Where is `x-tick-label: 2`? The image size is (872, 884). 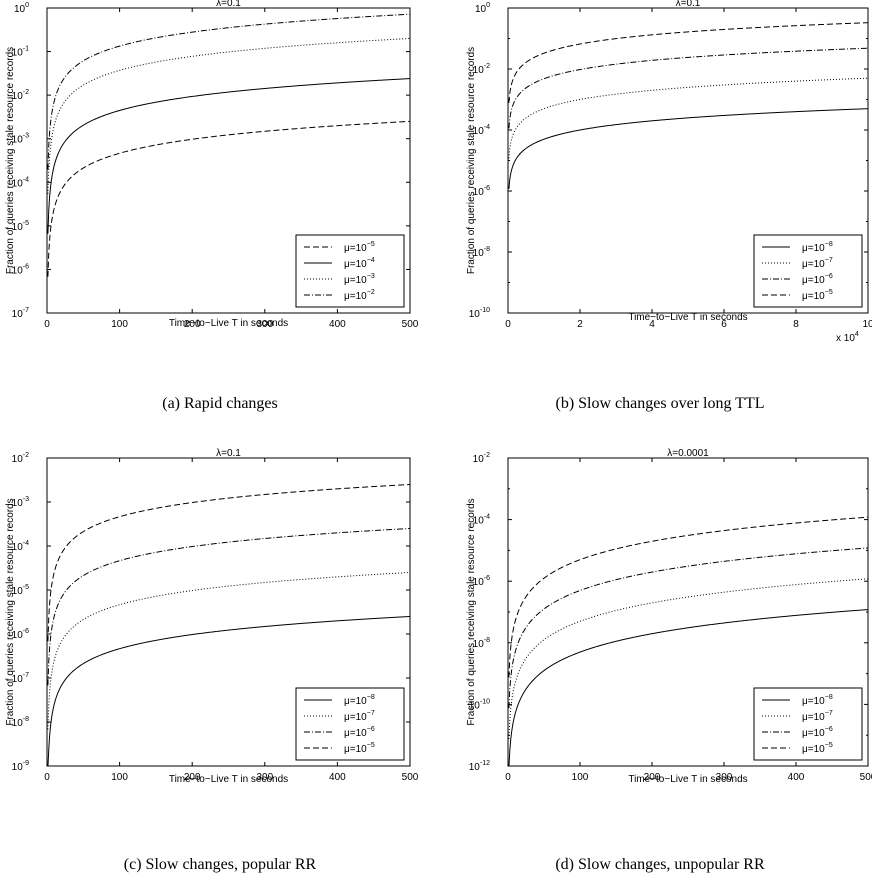 x-tick-label: 2 is located at coordinates (580, 324).